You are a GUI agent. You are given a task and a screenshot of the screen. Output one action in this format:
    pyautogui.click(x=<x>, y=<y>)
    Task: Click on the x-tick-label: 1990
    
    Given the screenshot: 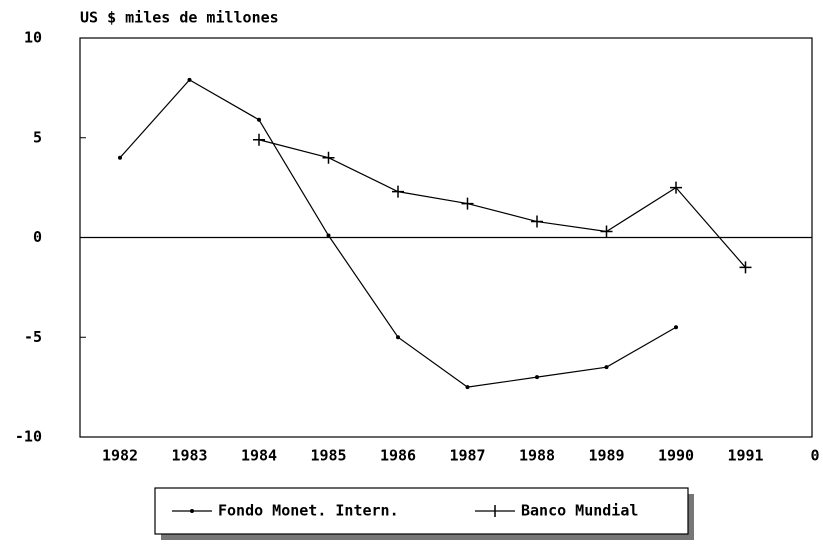 What is the action you would take?
    pyautogui.click(x=676, y=456)
    